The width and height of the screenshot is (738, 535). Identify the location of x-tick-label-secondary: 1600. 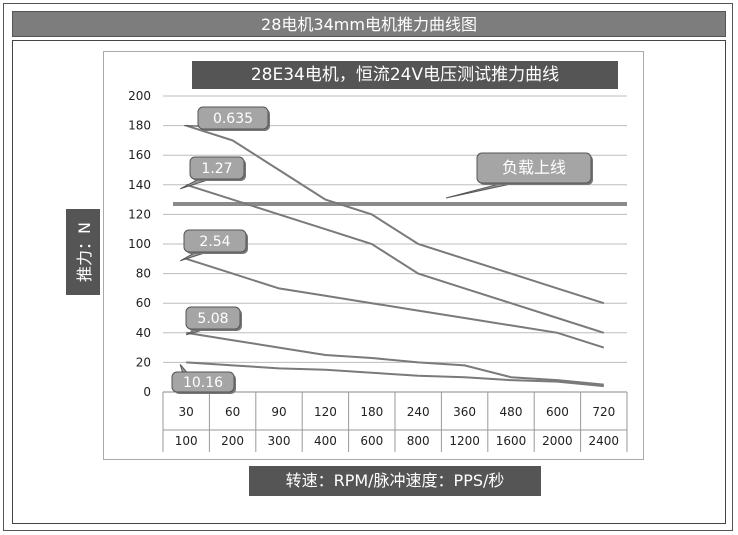
(511, 441).